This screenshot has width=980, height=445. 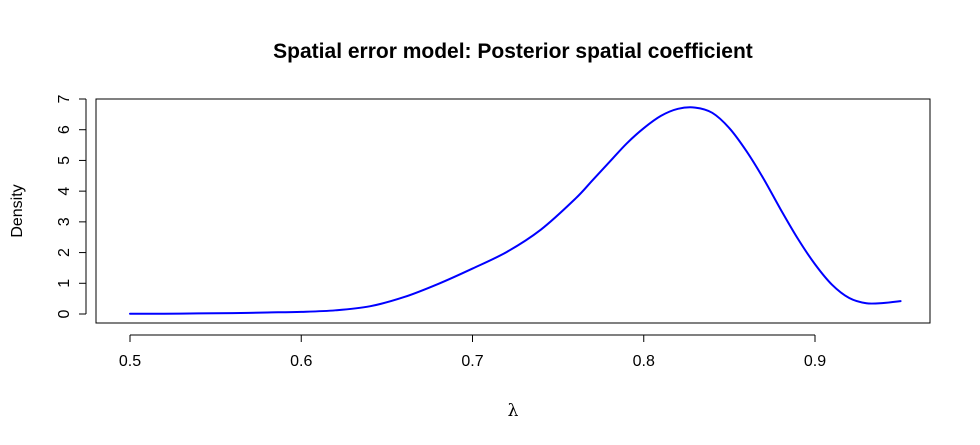 I want to click on x-tick-label-4: 0.9, so click(x=815, y=361).